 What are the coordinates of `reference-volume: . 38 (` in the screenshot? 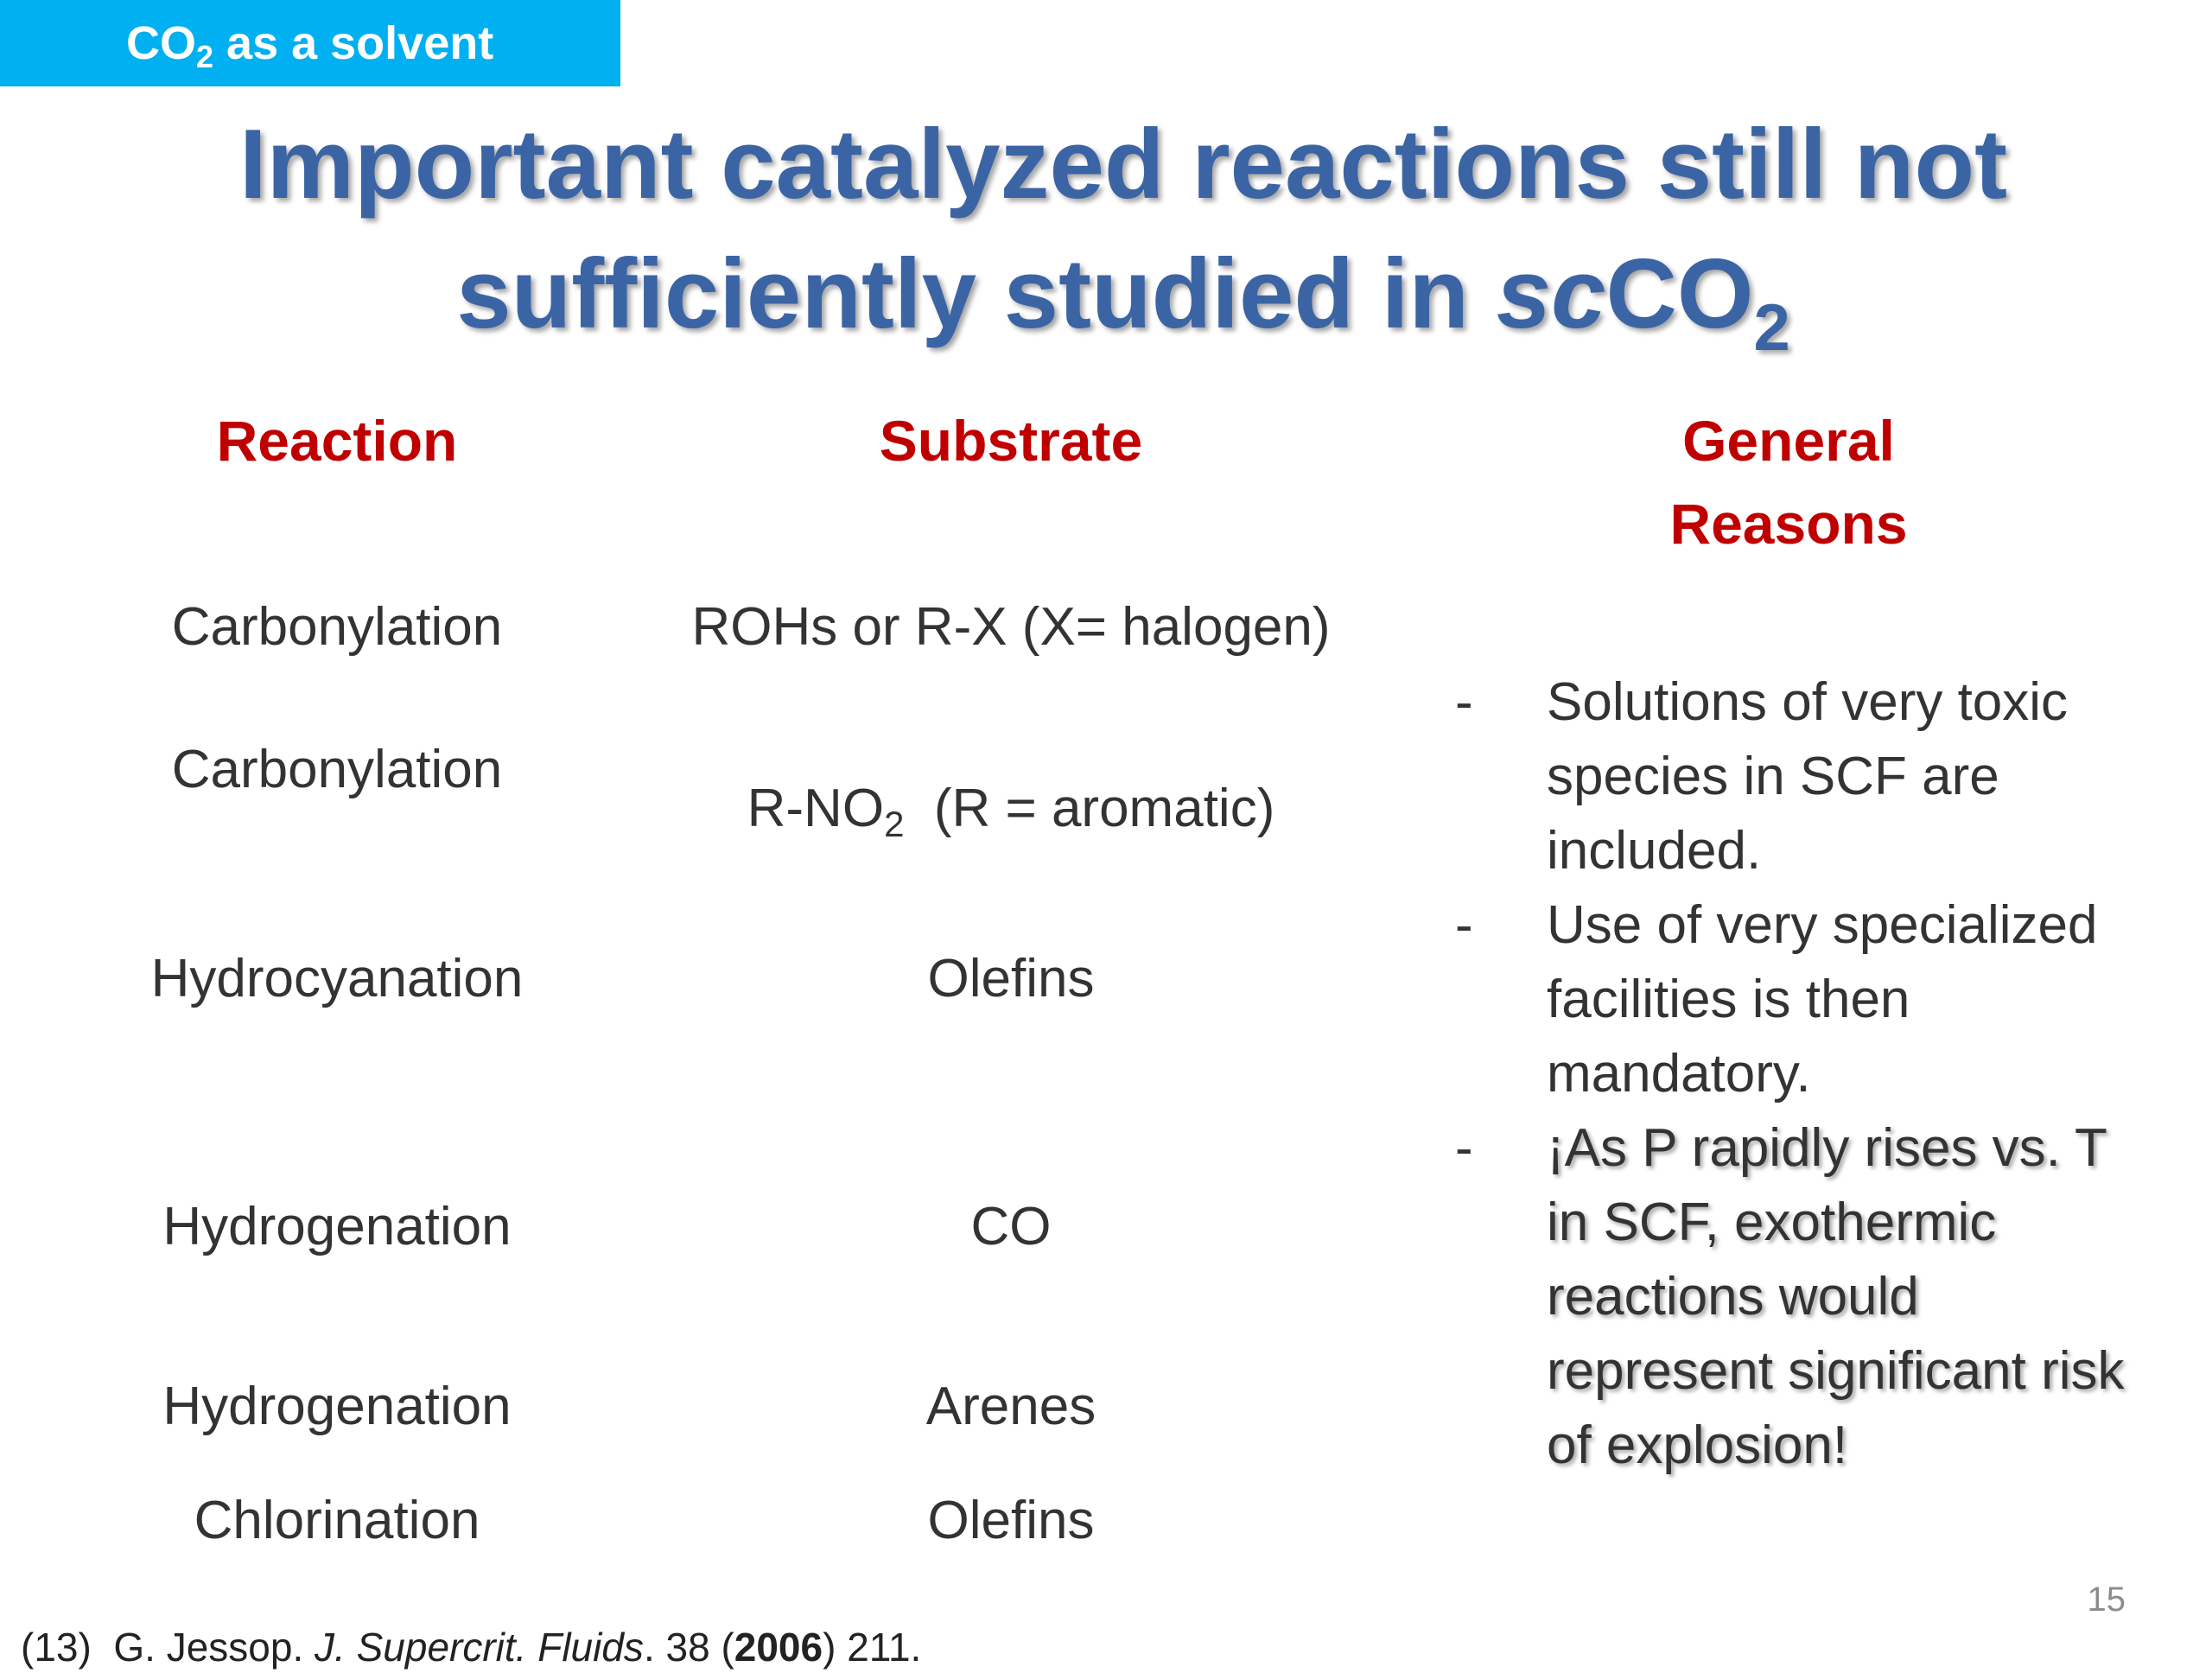 It's located at (688, 1647).